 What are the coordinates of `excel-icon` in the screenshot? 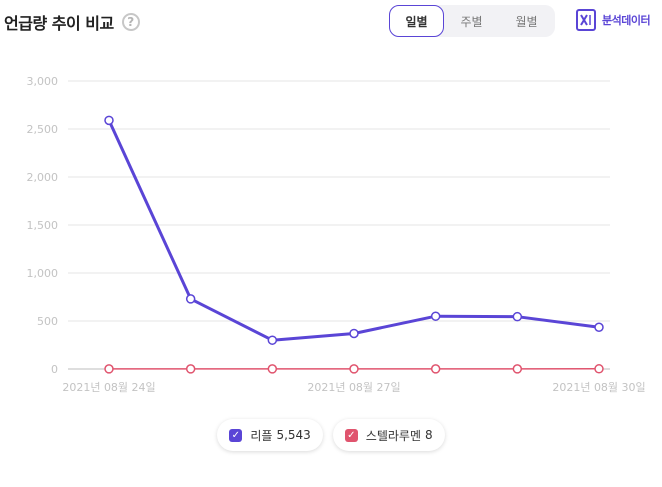 It's located at (586, 20).